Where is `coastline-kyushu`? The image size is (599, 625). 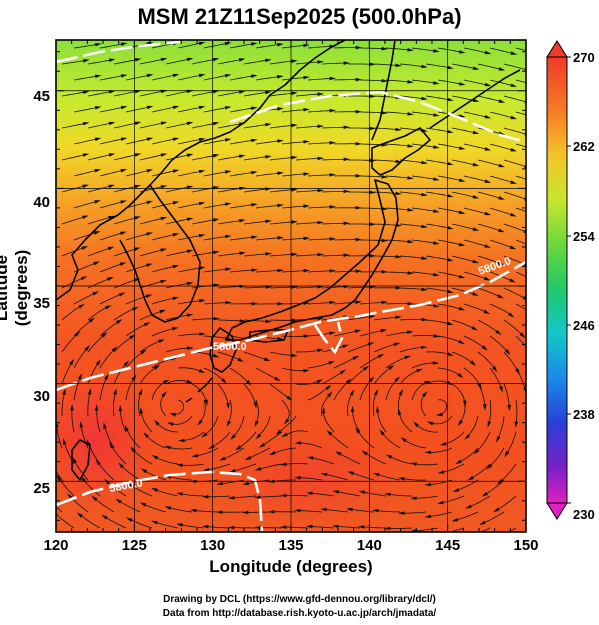 coastline-kyushu is located at coordinates (223, 350).